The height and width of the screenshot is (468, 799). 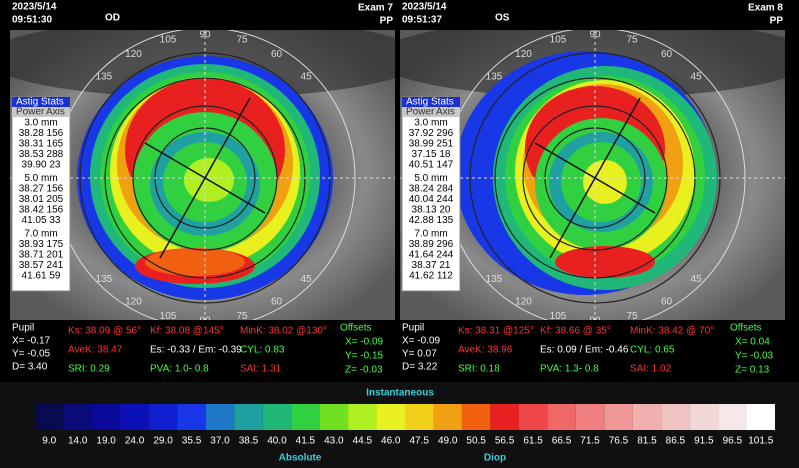 I want to click on scale-label: 50.5, so click(x=476, y=441).